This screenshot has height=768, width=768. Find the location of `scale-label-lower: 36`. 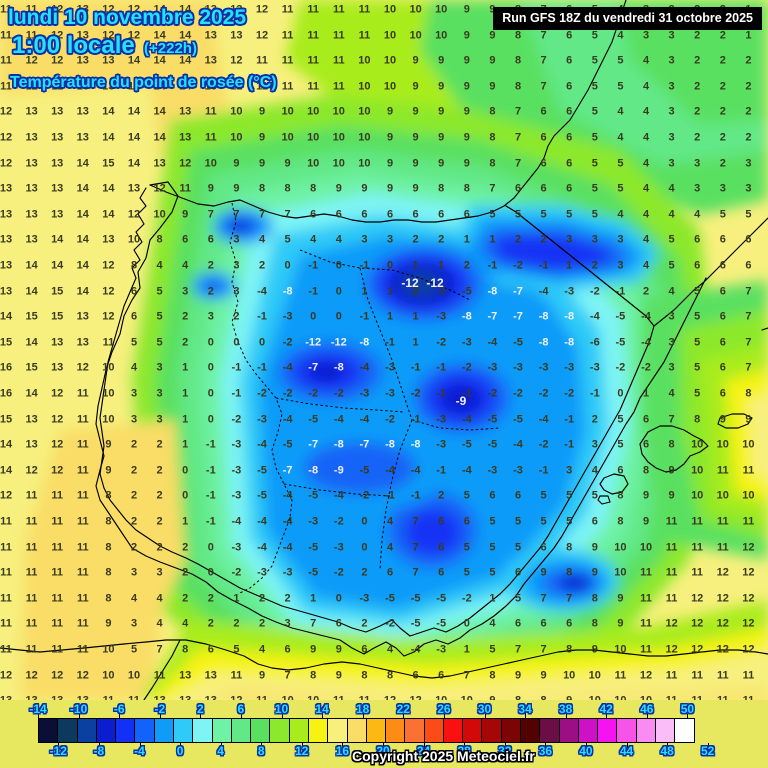

scale-label-lower: 36 is located at coordinates (545, 751).